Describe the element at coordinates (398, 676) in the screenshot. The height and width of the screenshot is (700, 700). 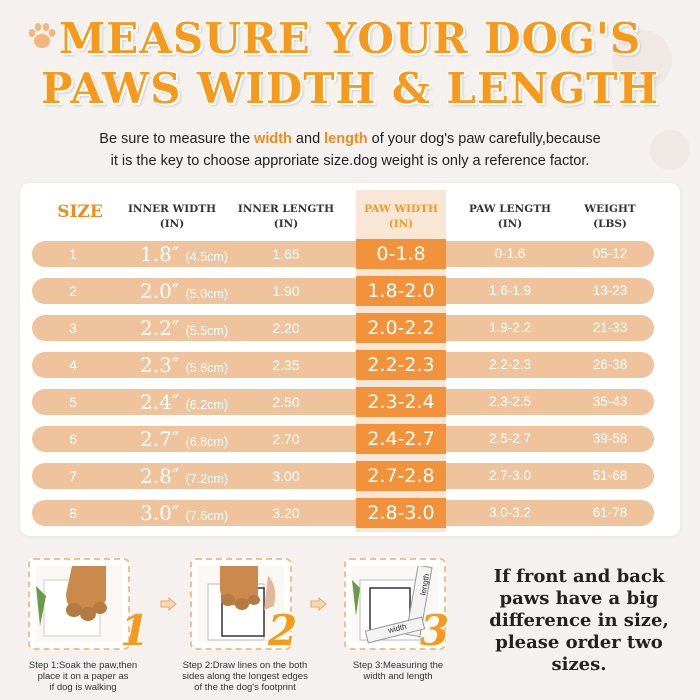
I see `caption-line: width and length` at that location.